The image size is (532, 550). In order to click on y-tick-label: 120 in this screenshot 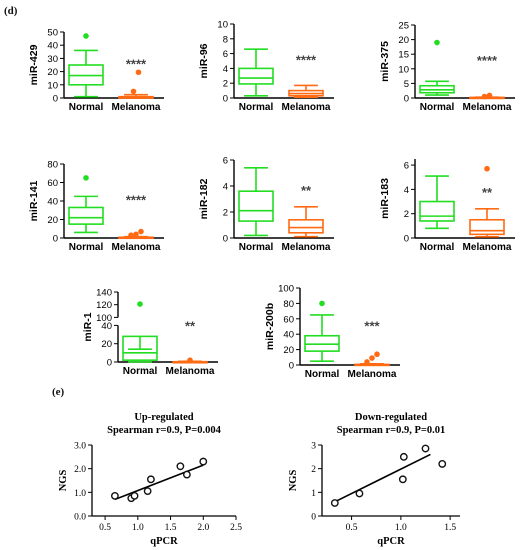, I will do `click(104, 305)`.